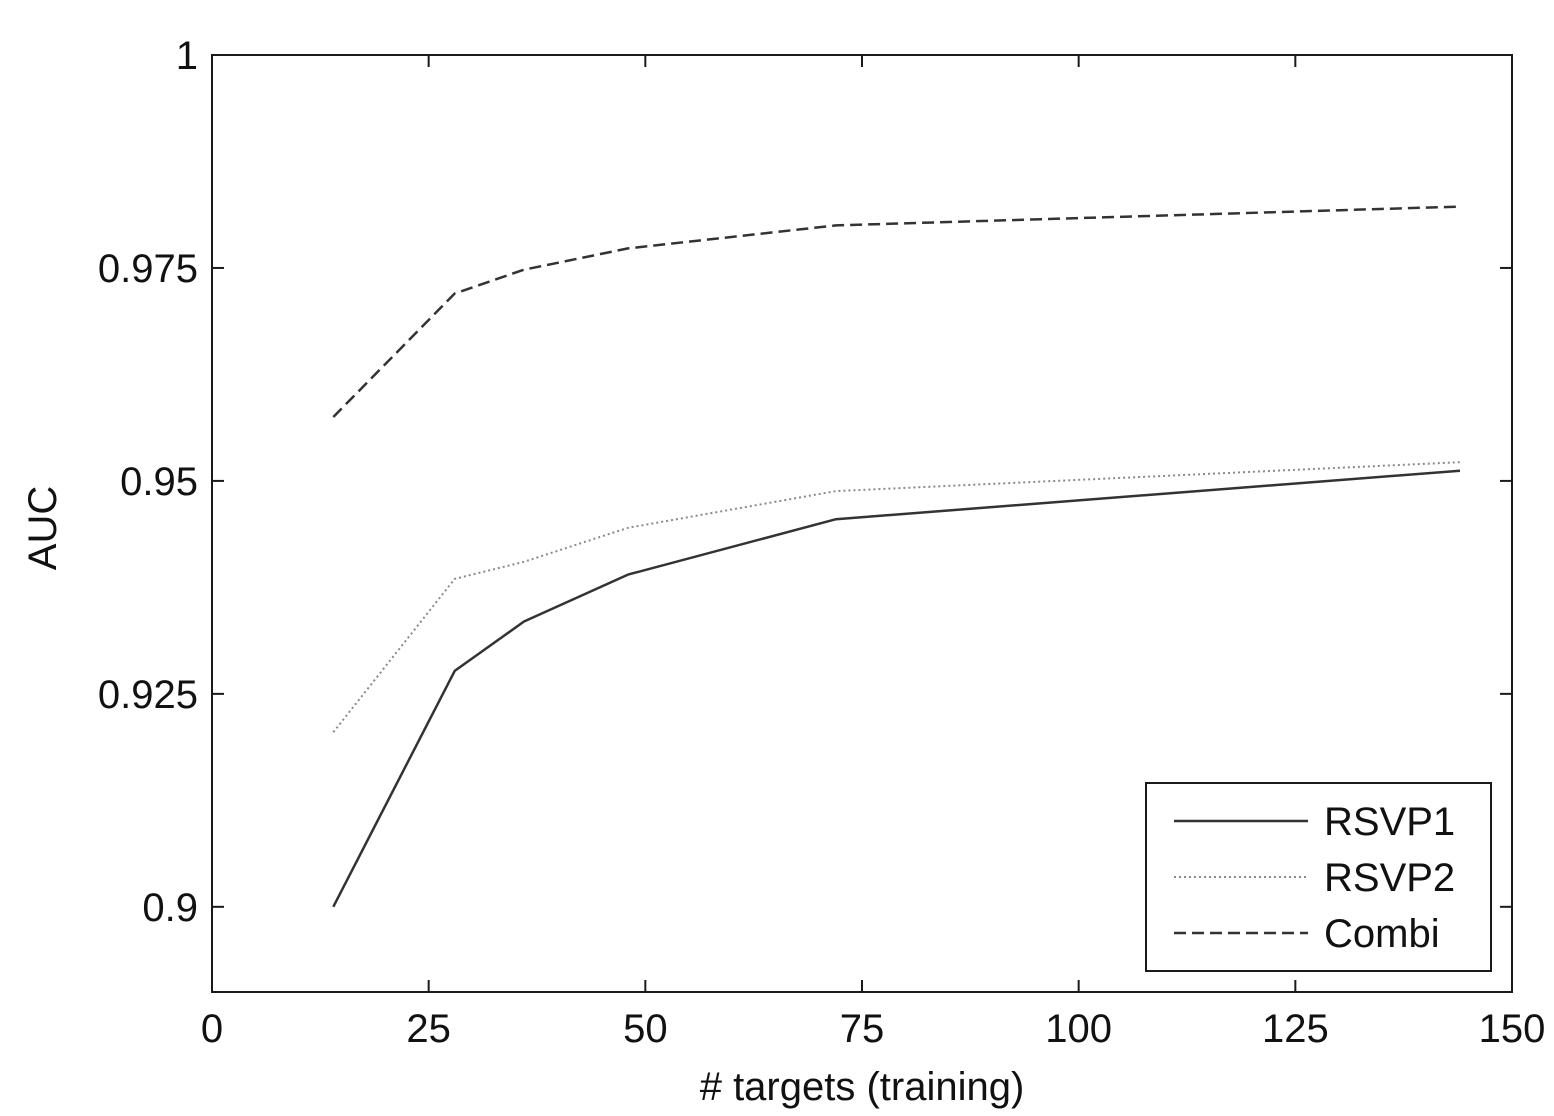 This screenshot has width=1554, height=1116. I want to click on y-axis-title: AUC, so click(43, 528).